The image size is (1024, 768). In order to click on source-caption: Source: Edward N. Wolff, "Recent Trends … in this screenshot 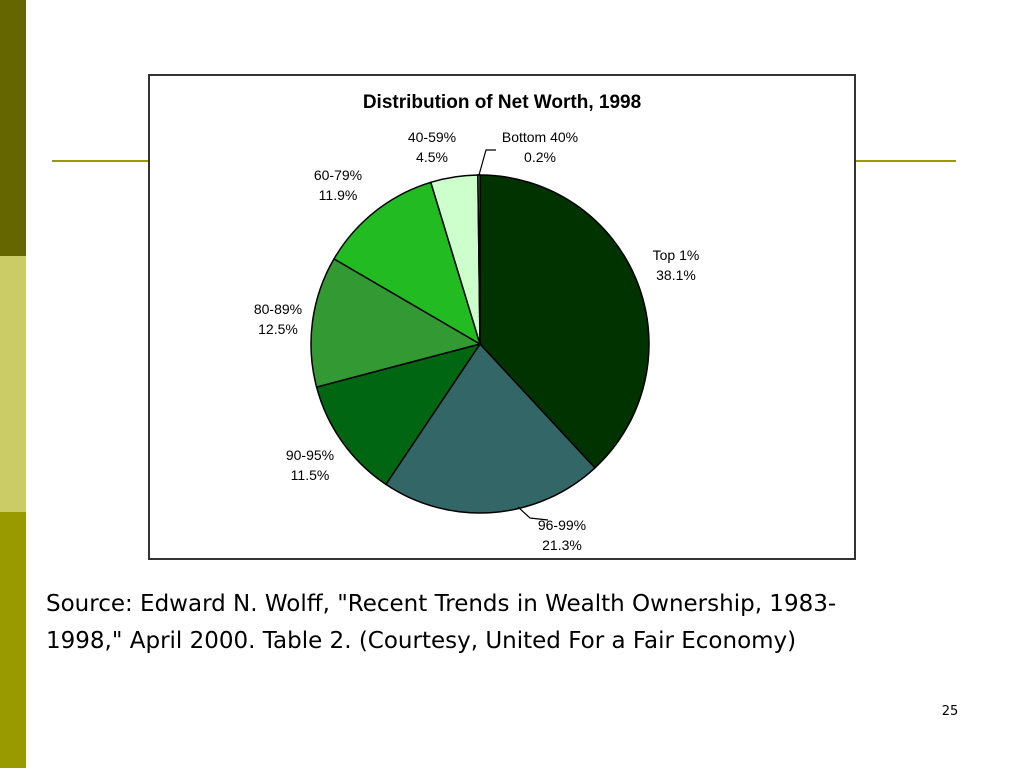, I will do `click(441, 622)`.